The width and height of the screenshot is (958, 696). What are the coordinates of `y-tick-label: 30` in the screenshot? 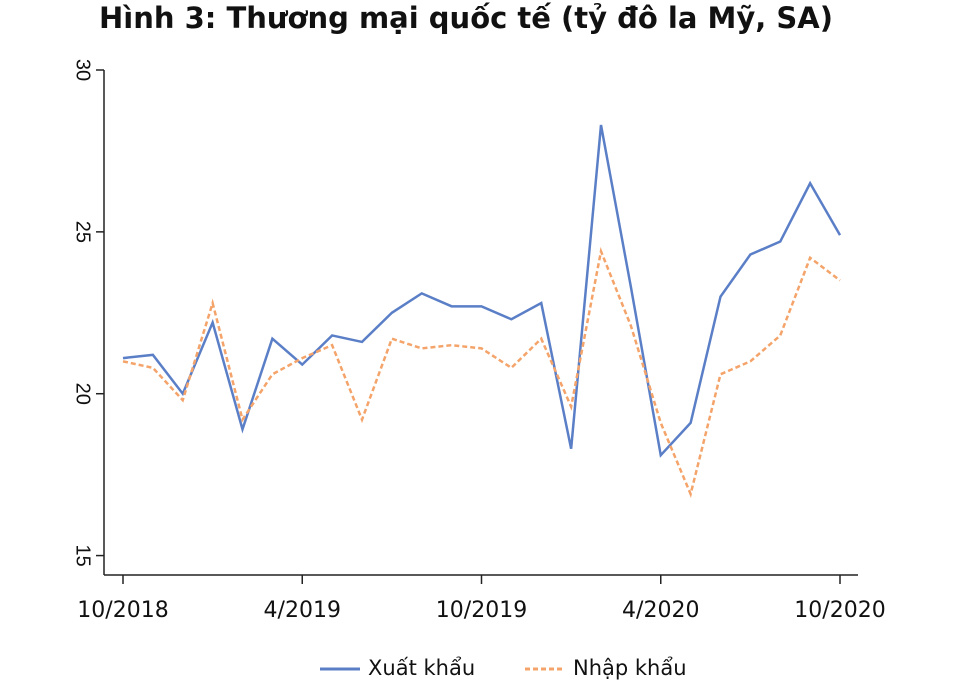 It's located at (83, 70).